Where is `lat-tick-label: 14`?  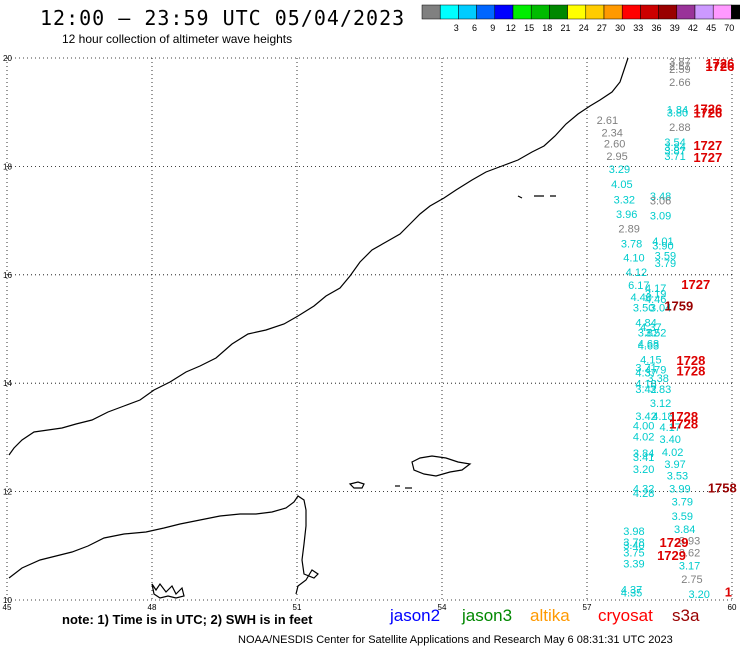
lat-tick-label: 14 is located at coordinates (7, 383).